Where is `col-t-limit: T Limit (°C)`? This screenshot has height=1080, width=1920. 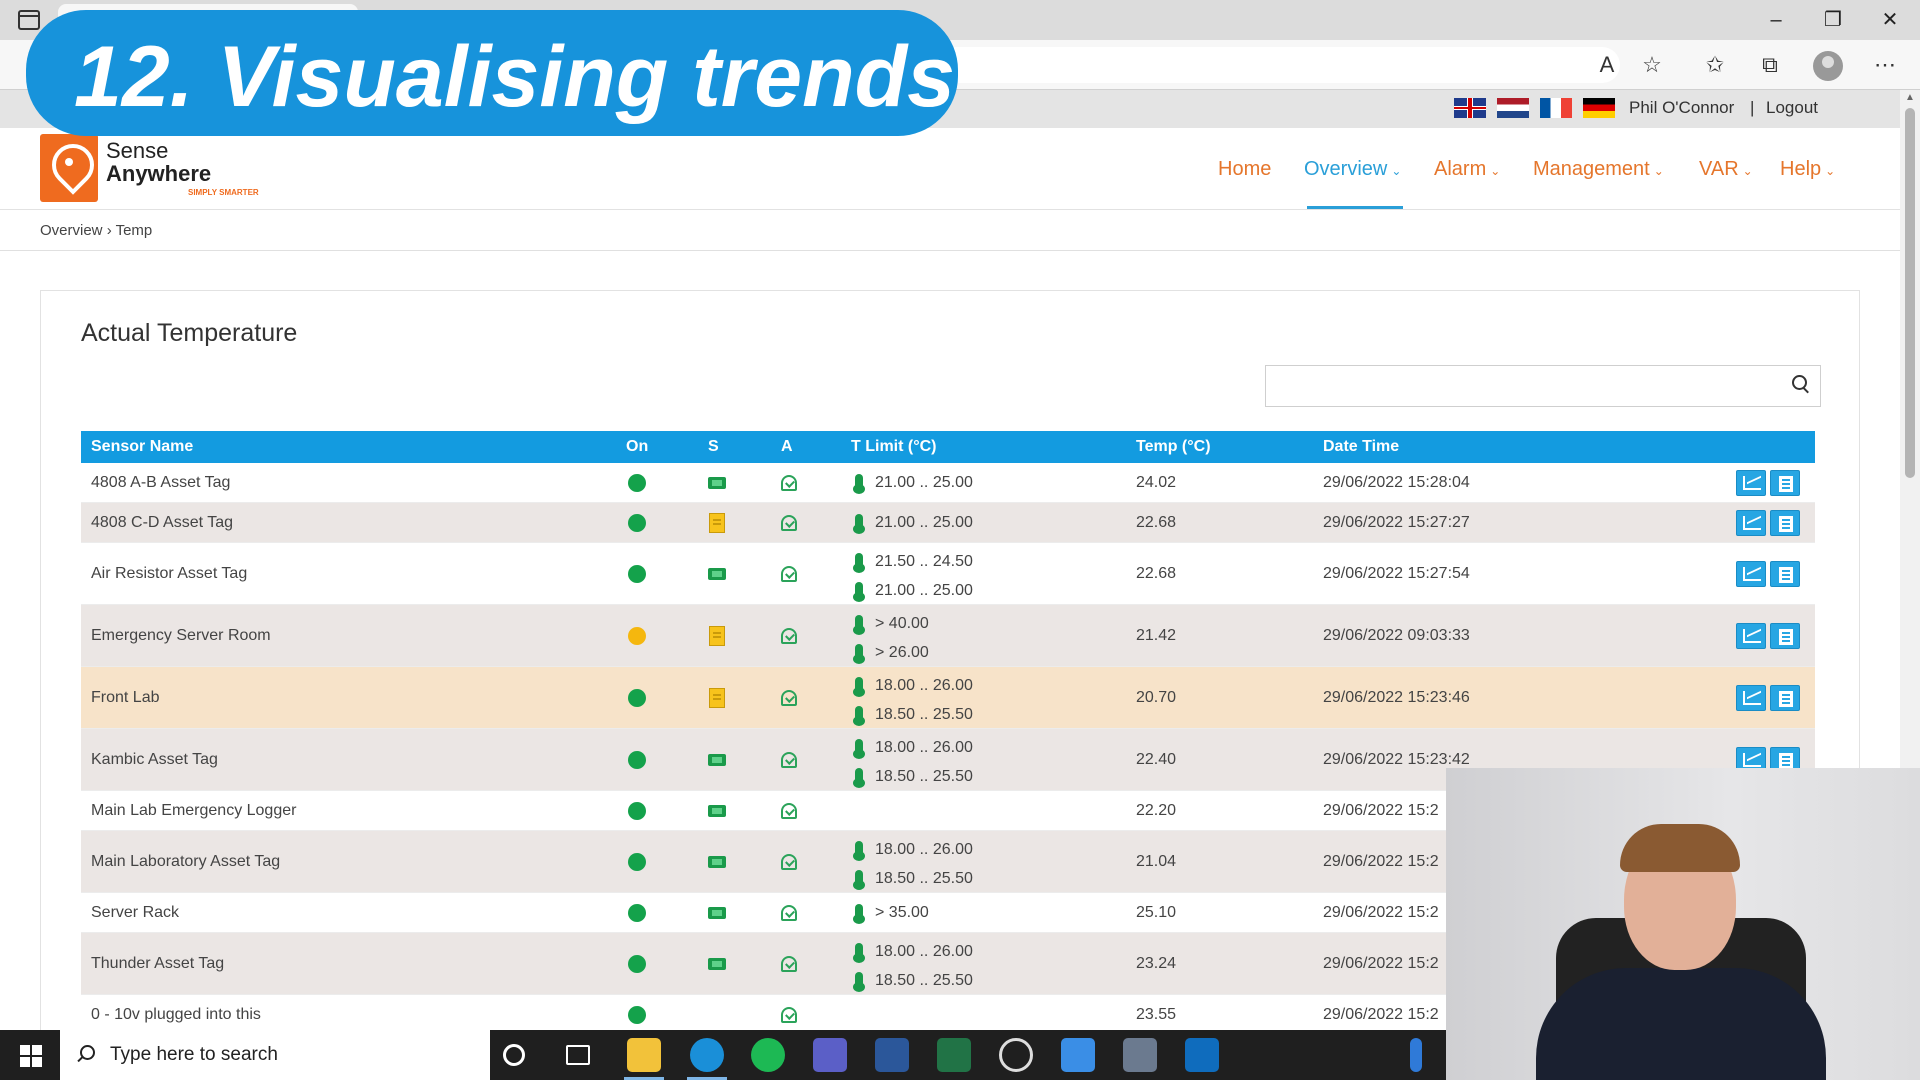
col-t-limit: T Limit (°C) is located at coordinates (894, 446).